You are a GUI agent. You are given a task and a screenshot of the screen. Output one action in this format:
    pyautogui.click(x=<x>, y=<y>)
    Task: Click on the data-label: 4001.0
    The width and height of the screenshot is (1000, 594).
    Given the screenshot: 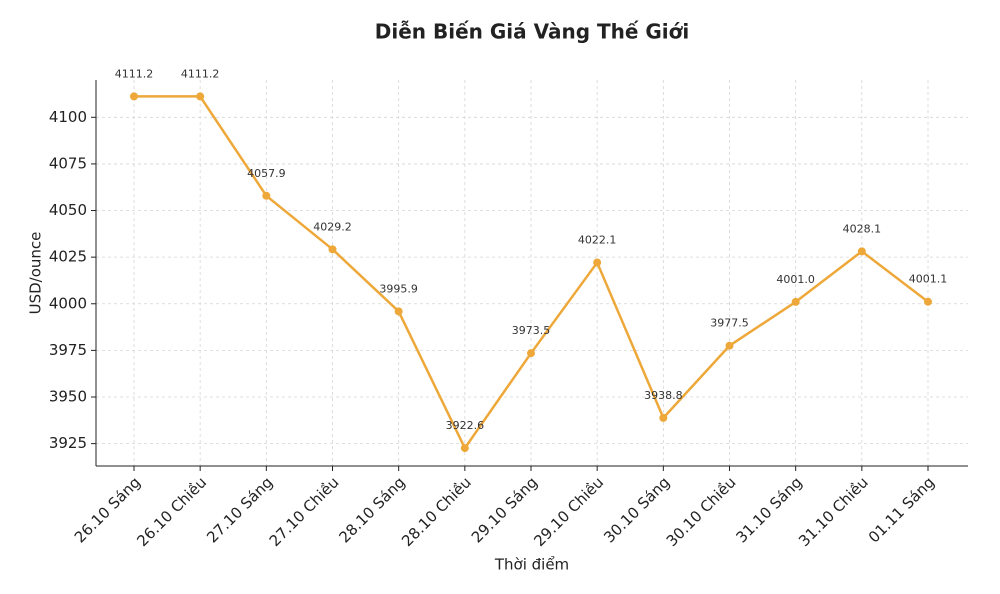 What is the action you would take?
    pyautogui.click(x=795, y=279)
    